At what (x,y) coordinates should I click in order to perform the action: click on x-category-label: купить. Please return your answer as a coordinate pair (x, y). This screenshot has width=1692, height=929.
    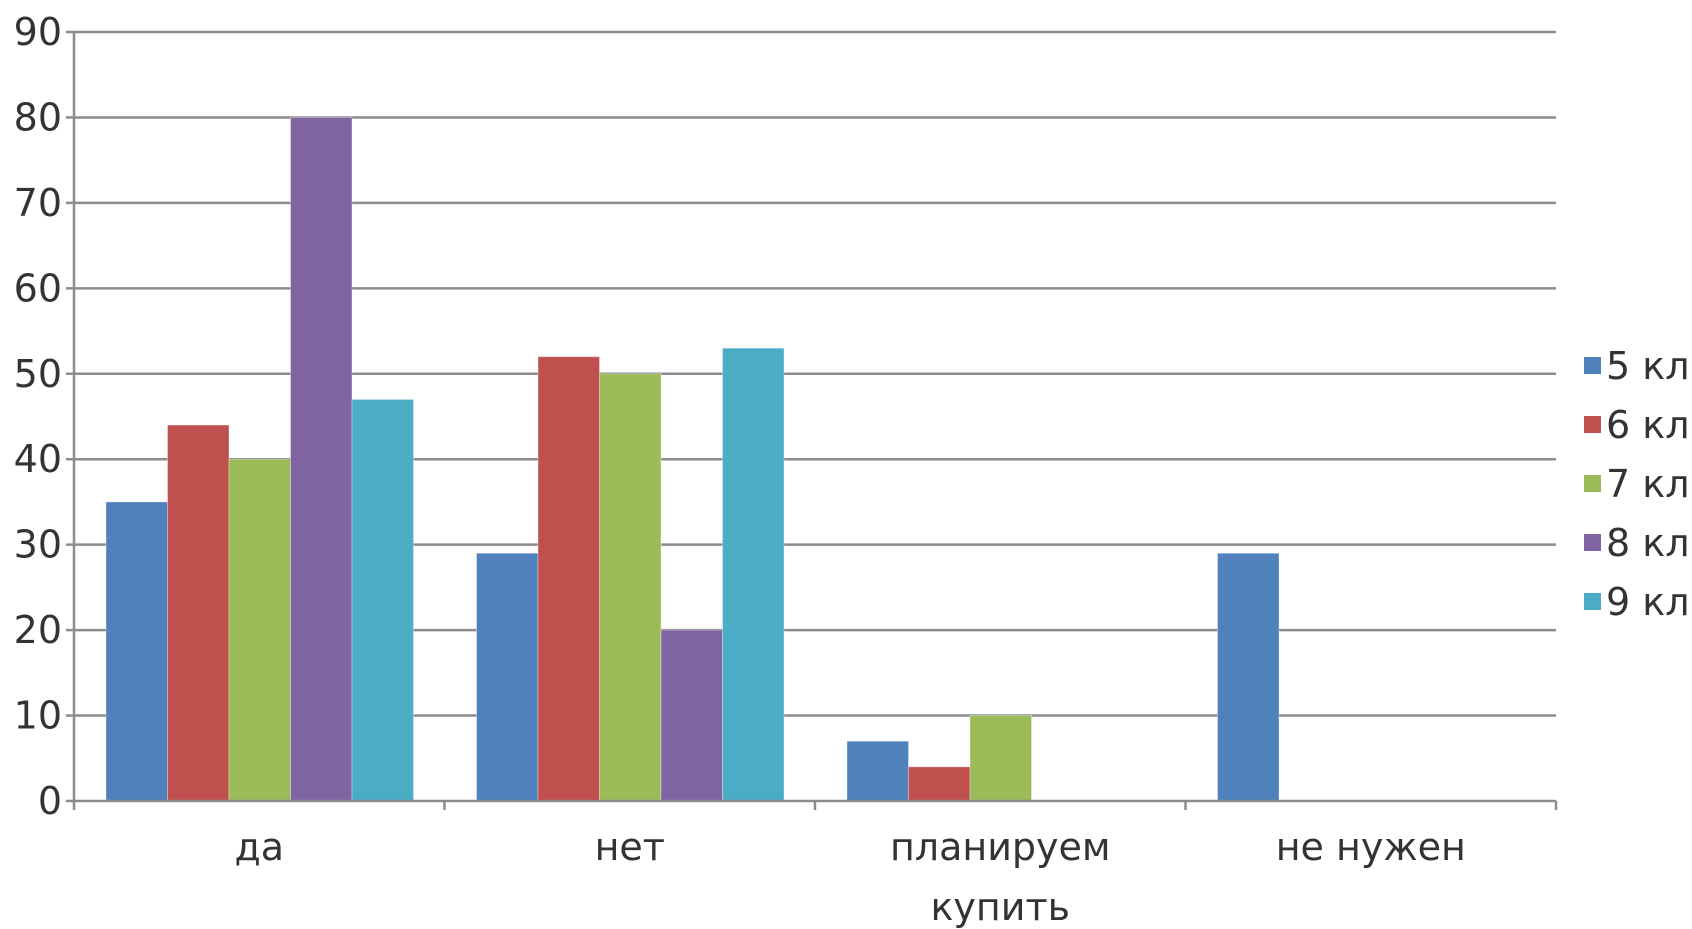
    Looking at the image, I should click on (1000, 907).